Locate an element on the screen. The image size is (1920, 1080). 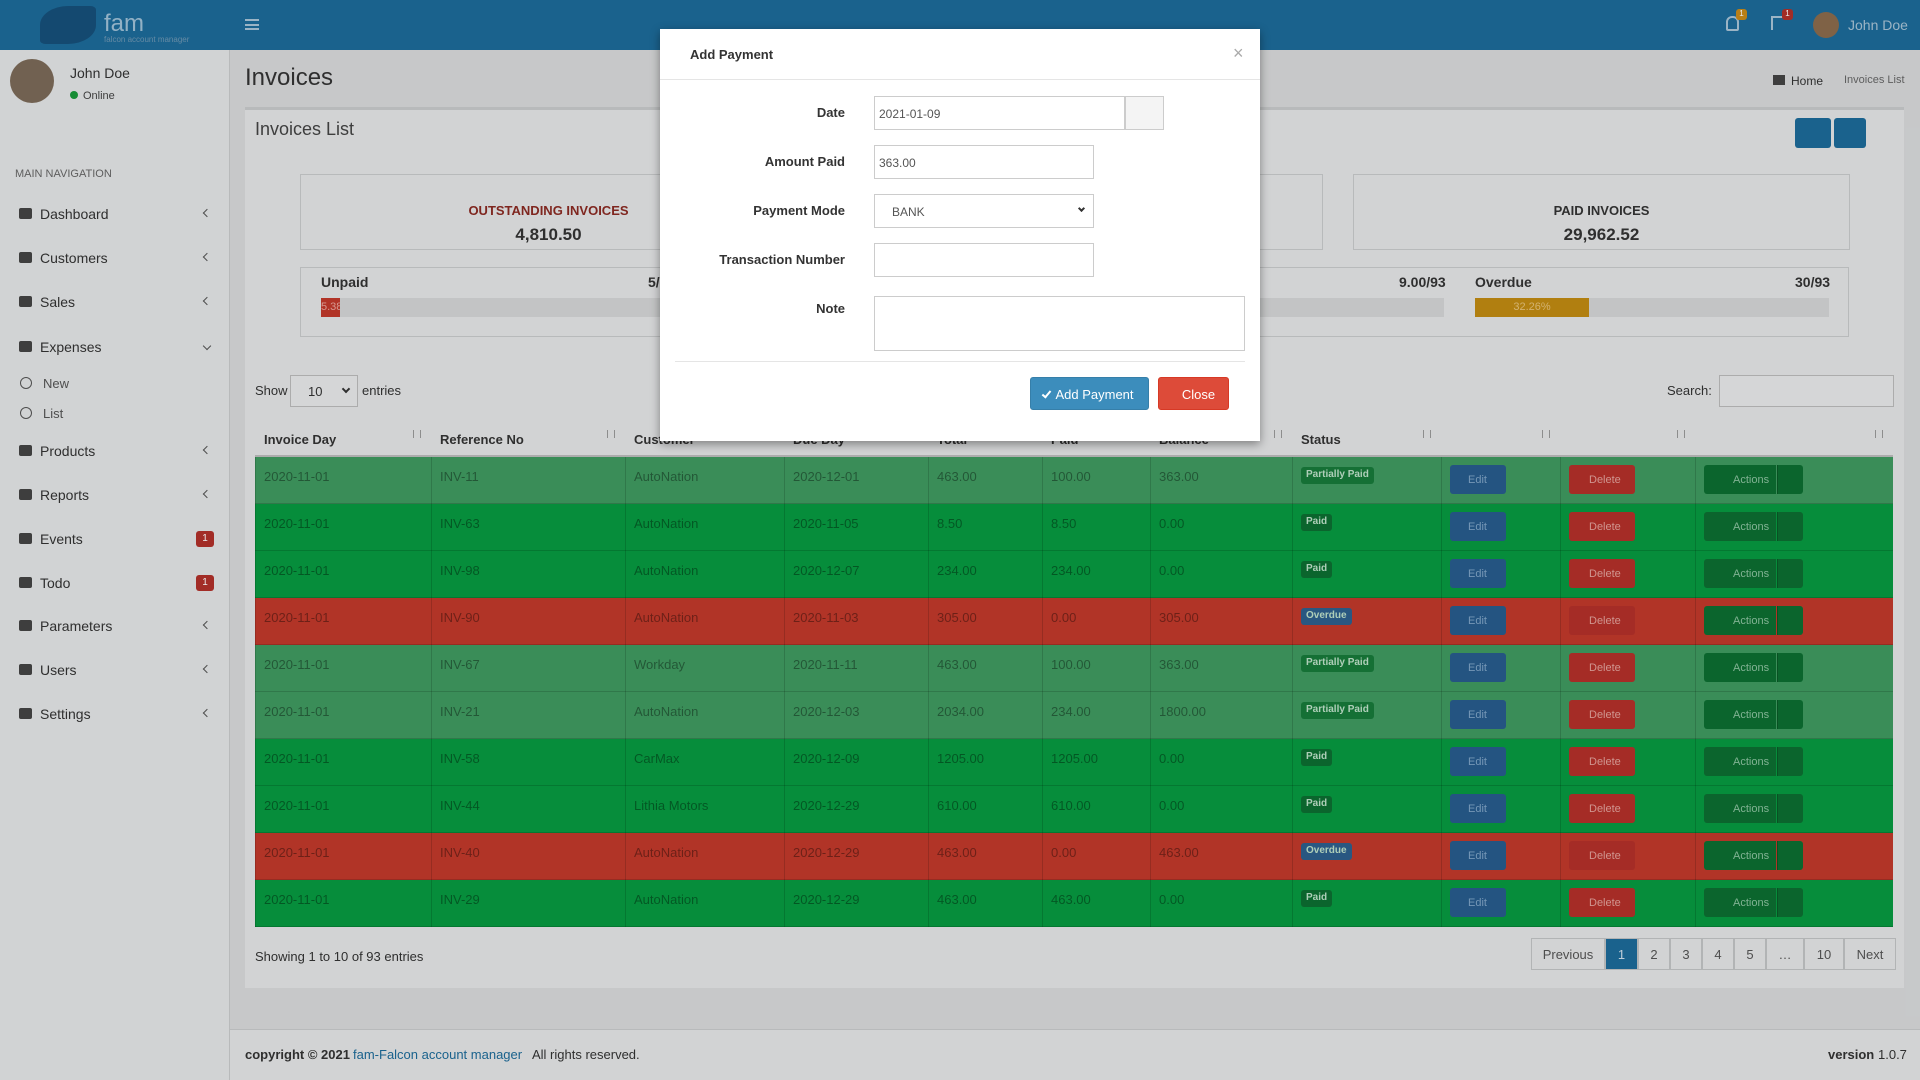
page-button: 3 is located at coordinates (1686, 954).